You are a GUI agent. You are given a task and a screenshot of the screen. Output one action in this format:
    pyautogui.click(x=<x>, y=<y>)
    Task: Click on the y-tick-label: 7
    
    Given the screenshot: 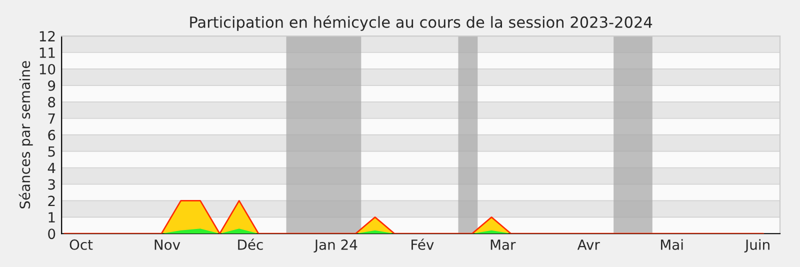 What is the action you would take?
    pyautogui.click(x=51, y=119)
    